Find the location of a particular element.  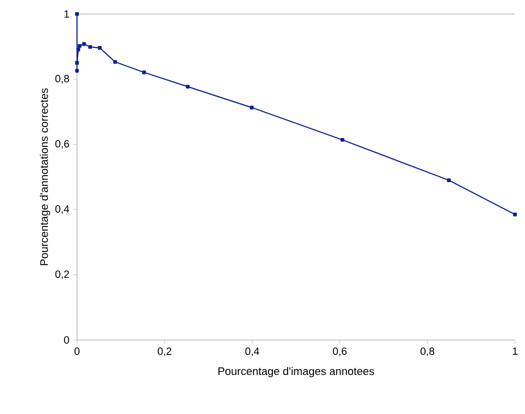

x-tick-label: 0,2 is located at coordinates (165, 352).